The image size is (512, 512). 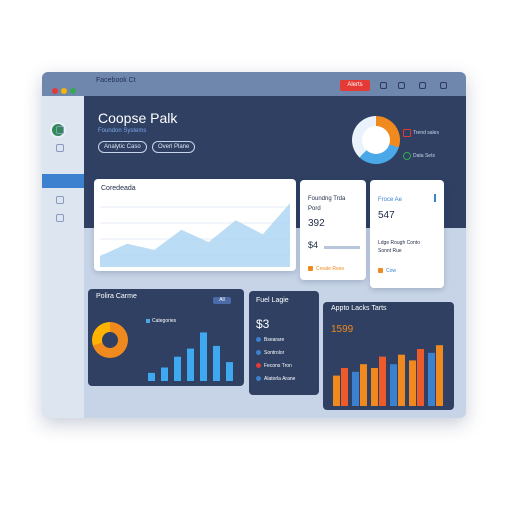 I want to click on kpi2-value: 547, so click(x=386, y=215).